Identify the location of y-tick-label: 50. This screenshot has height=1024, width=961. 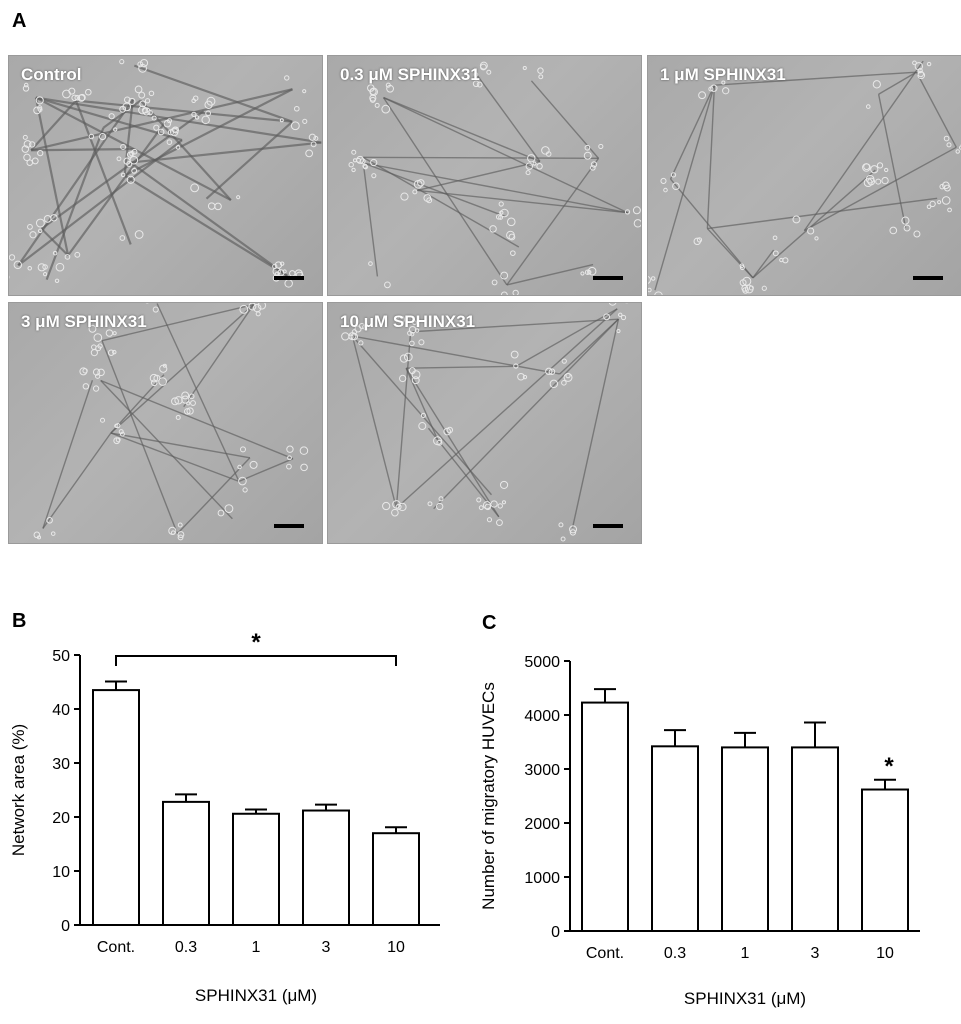
(61, 656).